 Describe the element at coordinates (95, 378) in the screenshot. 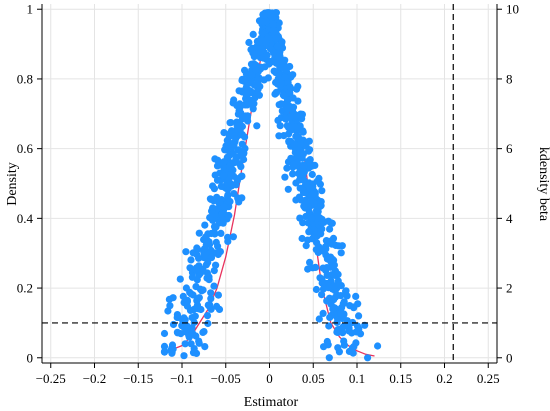

I see `x-tick-label: −0.2` at that location.